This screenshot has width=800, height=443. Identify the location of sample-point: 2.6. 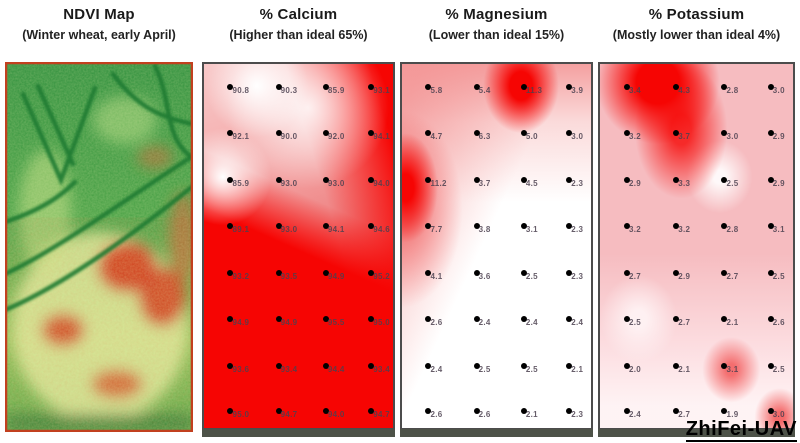
(481, 413).